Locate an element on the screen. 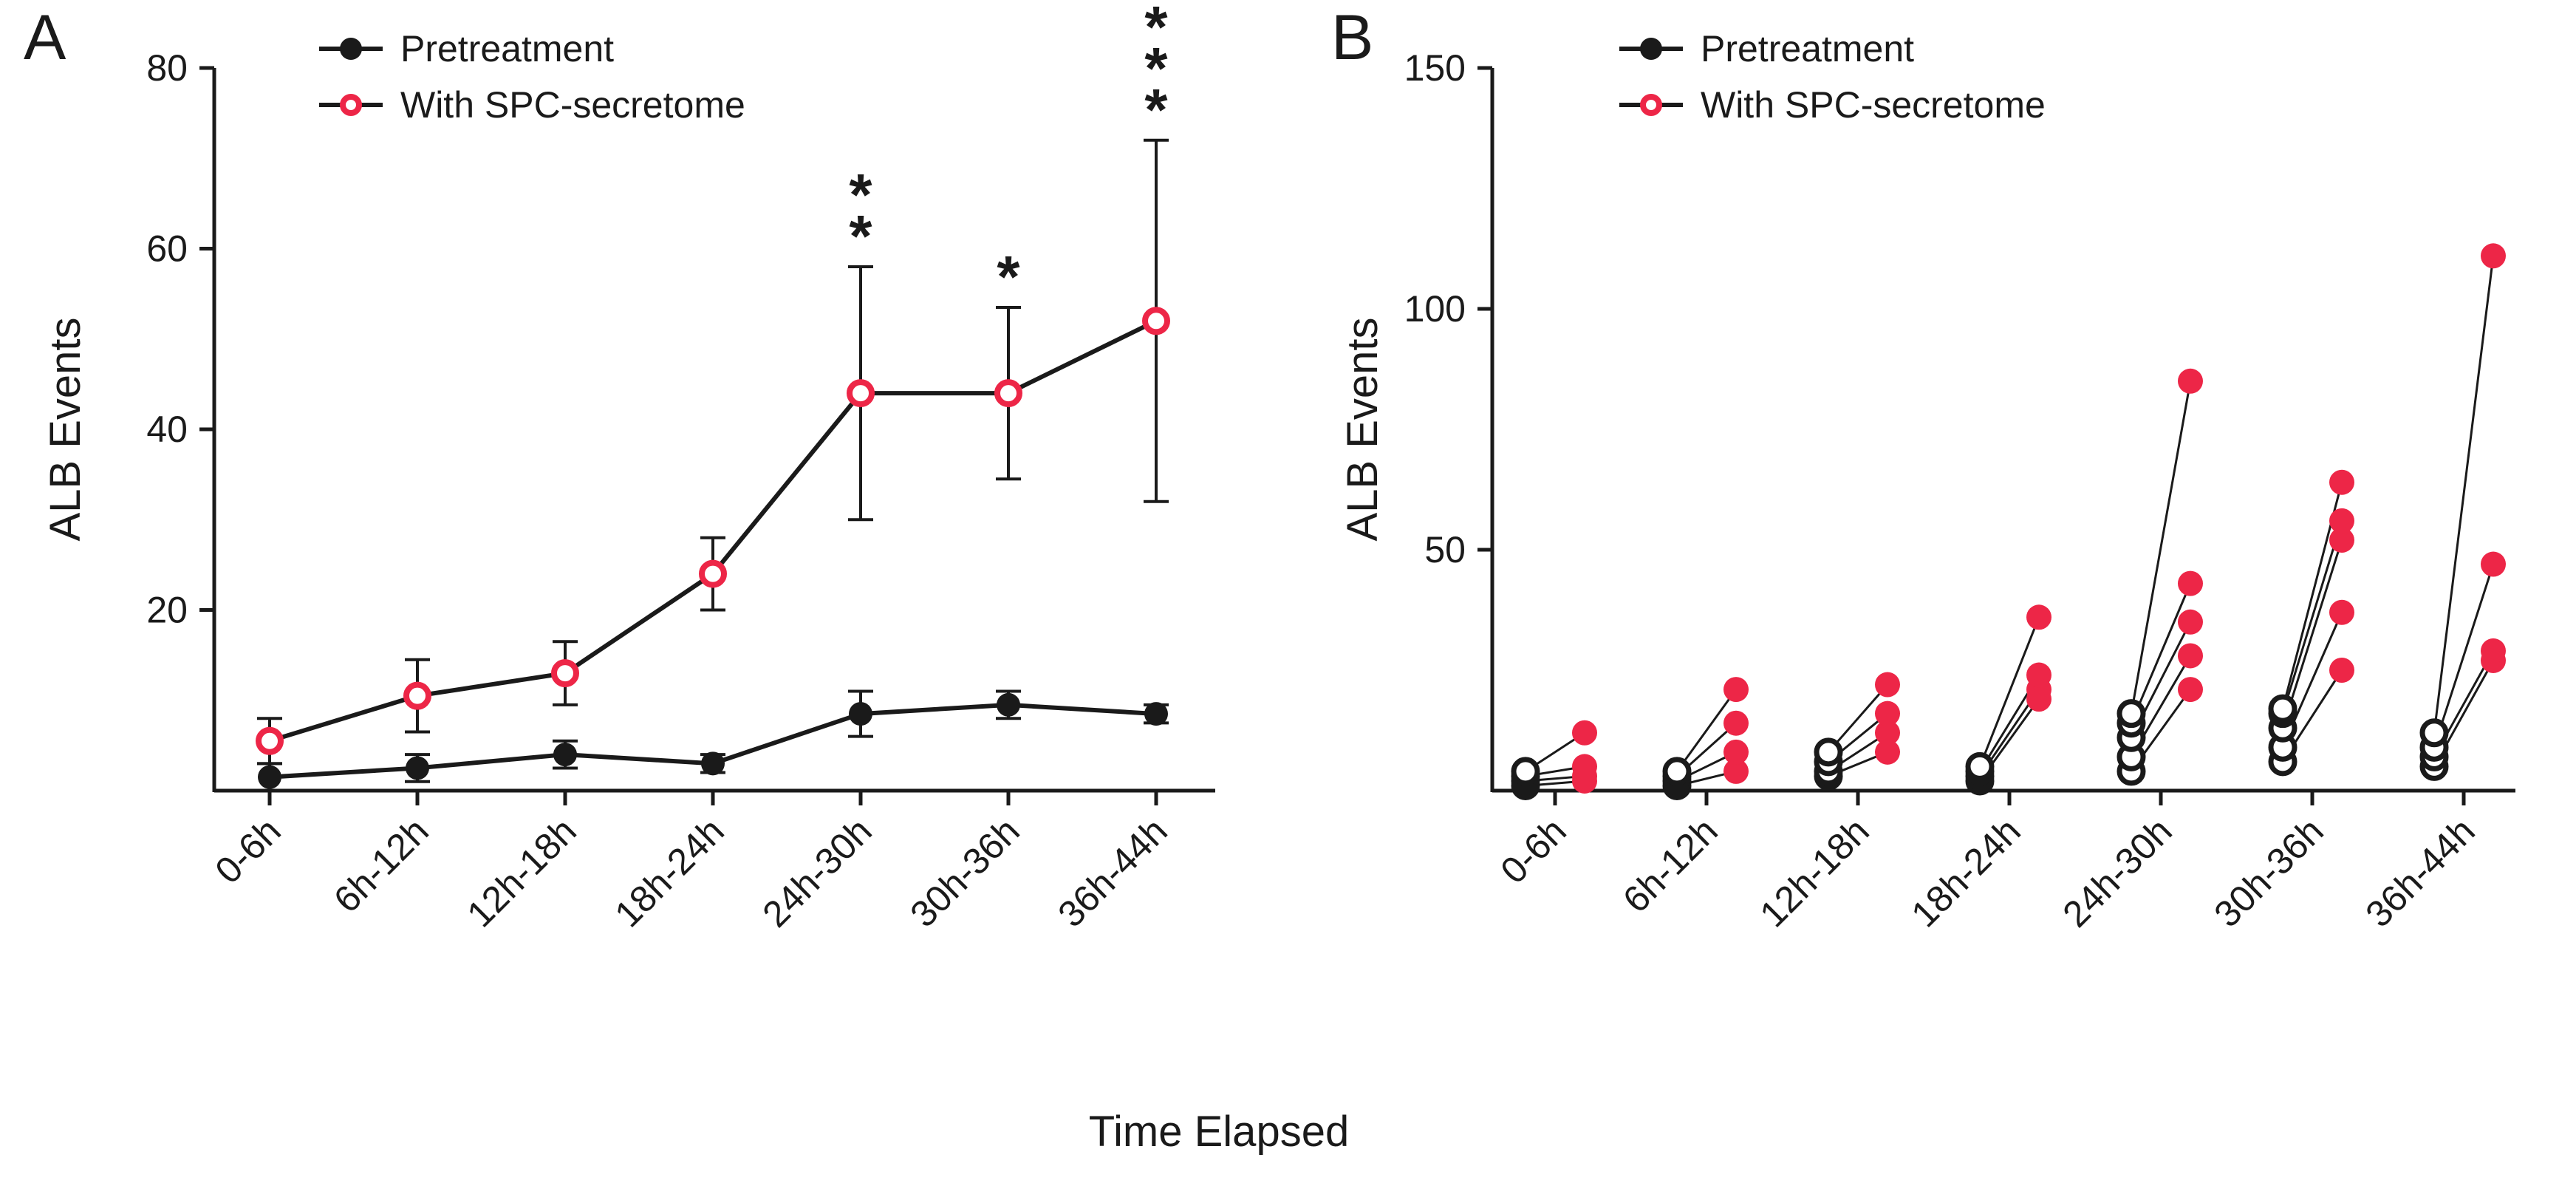  legend-label-pretreatment: Pretreatment is located at coordinates (507, 48).